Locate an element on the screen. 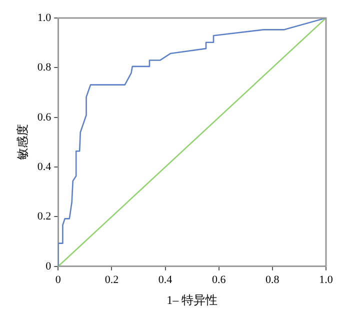  x-tick-label: 0.6 is located at coordinates (219, 280).